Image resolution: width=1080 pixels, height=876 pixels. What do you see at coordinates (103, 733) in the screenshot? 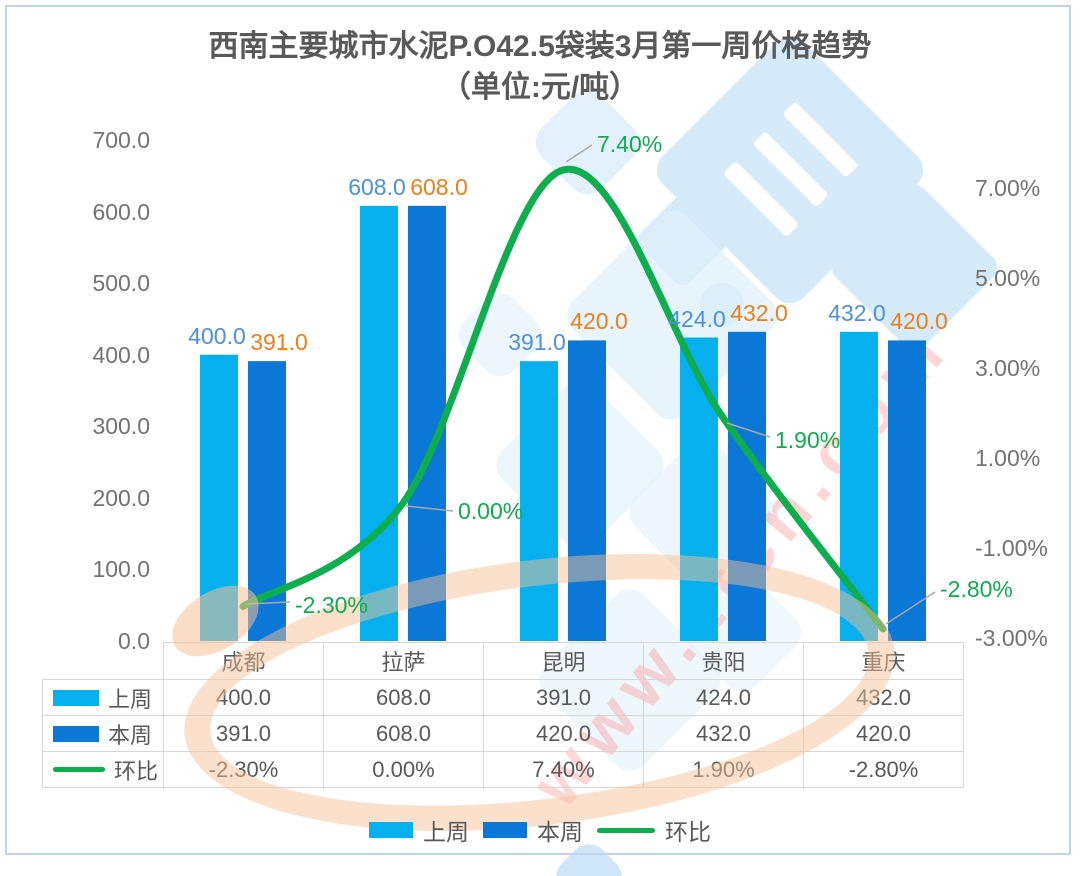
I see `table-row-label: 本周` at bounding box center [103, 733].